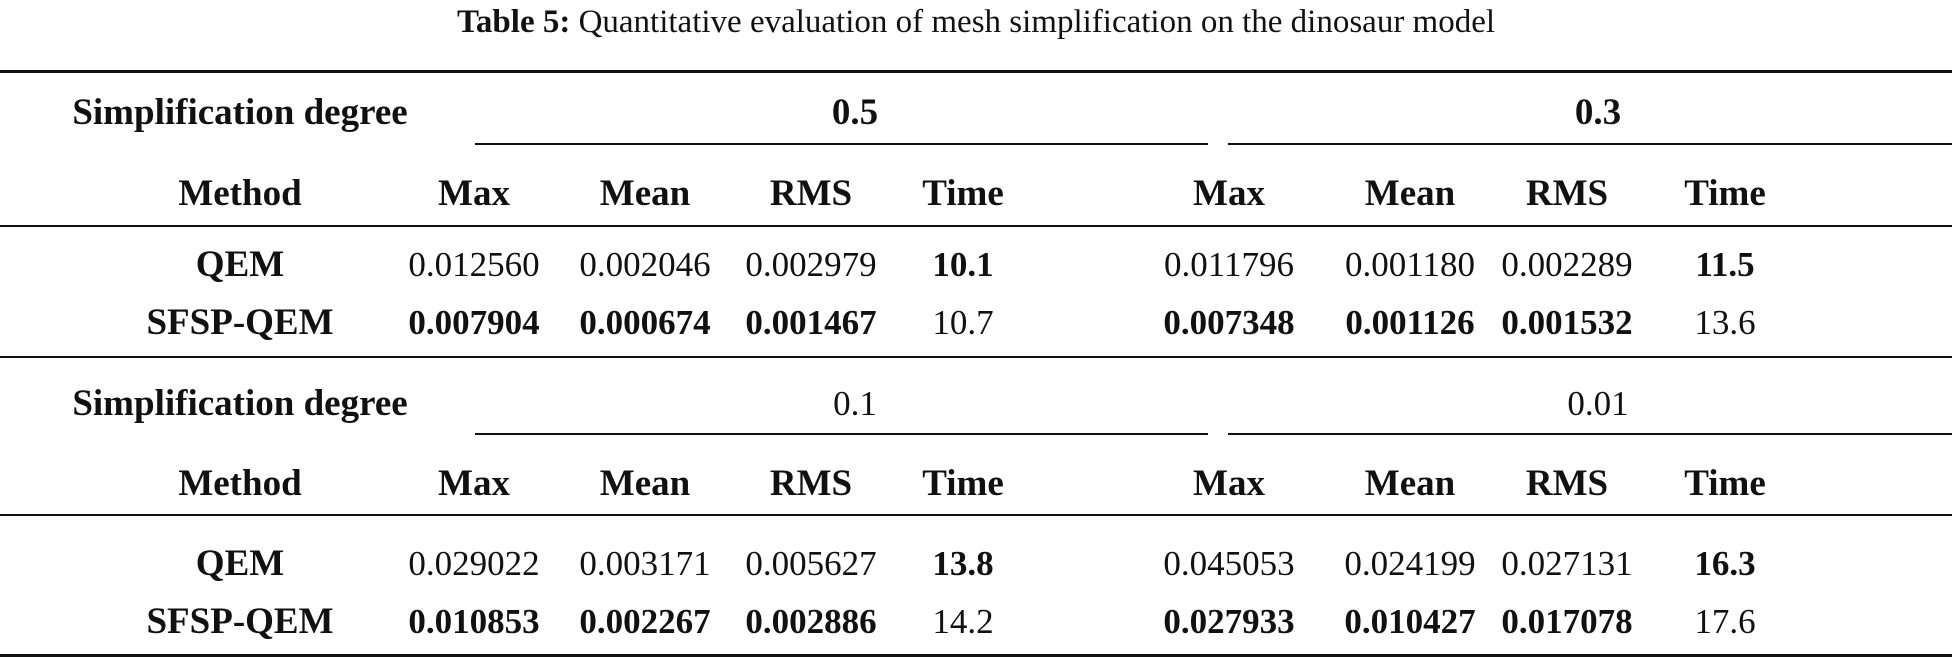 The height and width of the screenshot is (658, 1952). Describe the element at coordinates (645, 322) in the screenshot. I see `table-cell: 0.000674` at that location.